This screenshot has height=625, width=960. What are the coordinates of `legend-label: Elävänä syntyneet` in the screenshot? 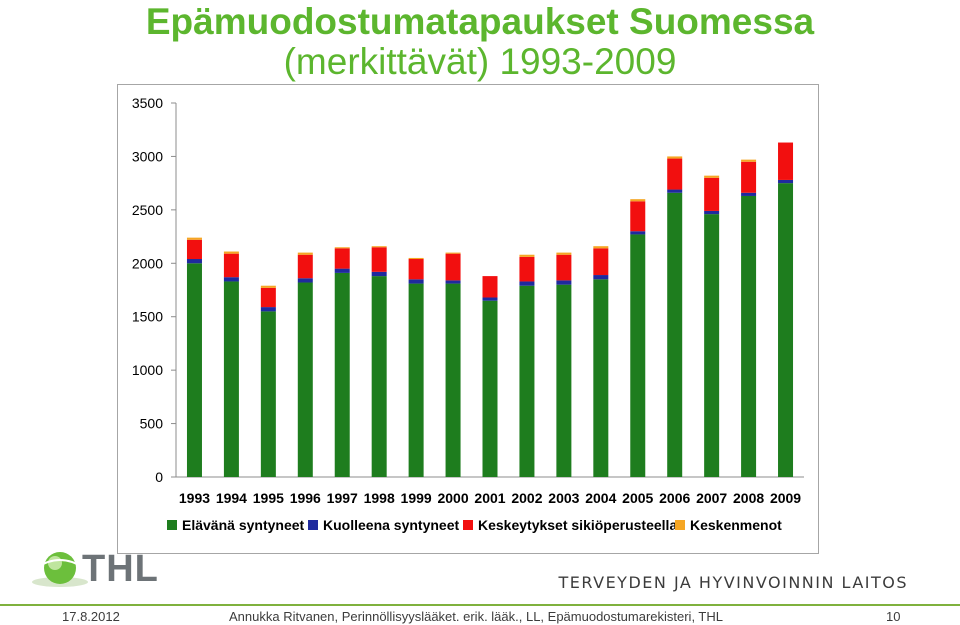 It's located at (243, 525).